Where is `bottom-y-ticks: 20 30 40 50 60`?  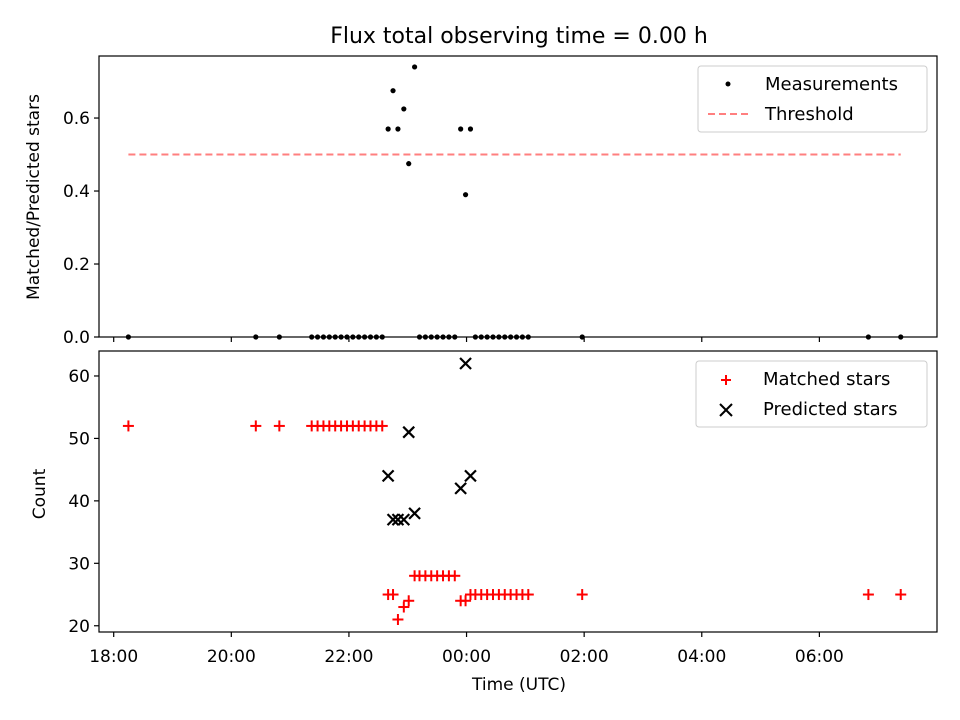
bottom-y-ticks: 20 30 40 50 60 is located at coordinates (83, 502).